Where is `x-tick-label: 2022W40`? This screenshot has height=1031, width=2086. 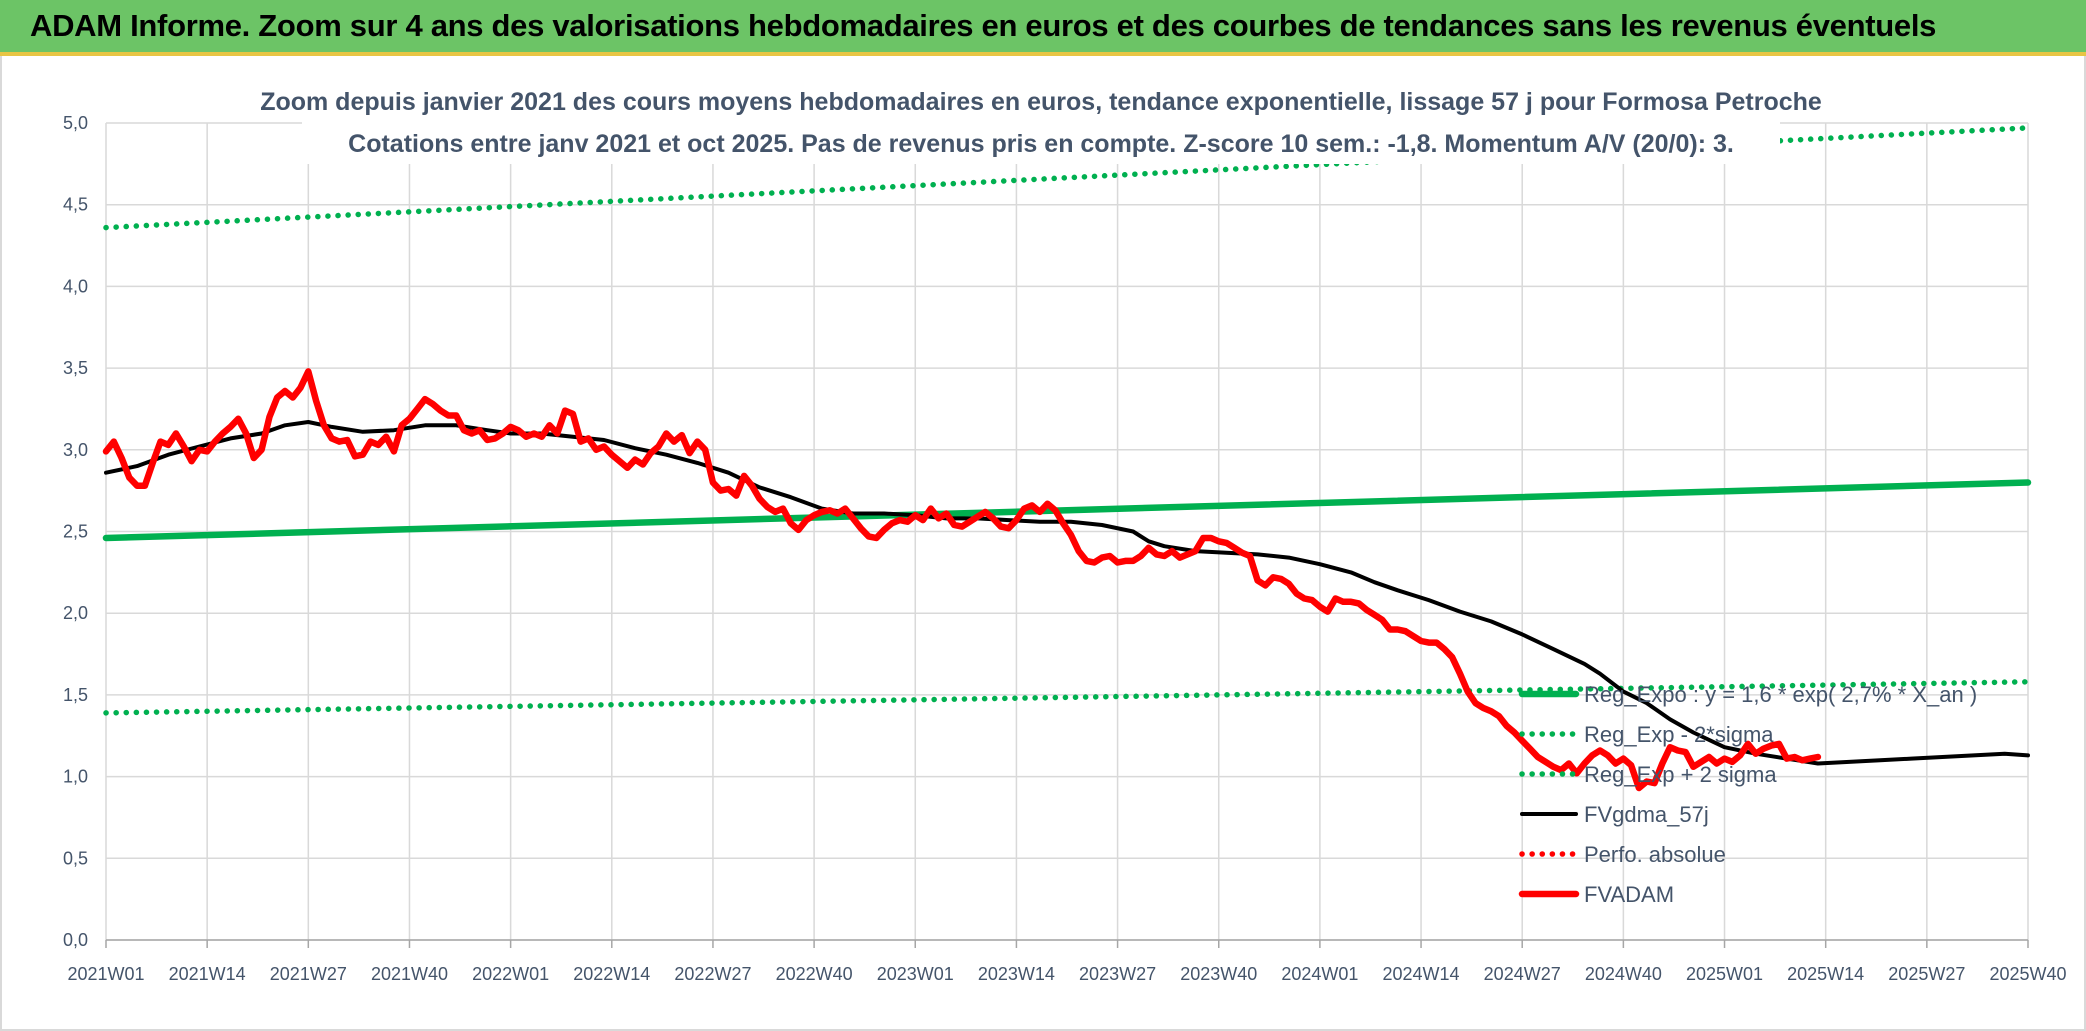
x-tick-label: 2022W40 is located at coordinates (814, 974).